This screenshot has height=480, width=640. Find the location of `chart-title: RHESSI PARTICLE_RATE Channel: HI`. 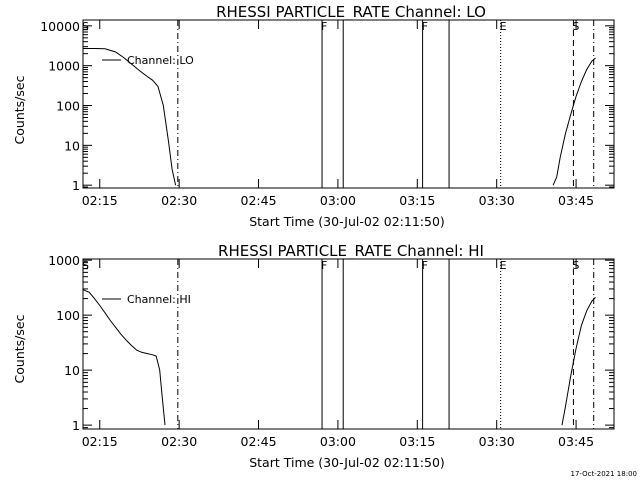

chart-title: RHESSI PARTICLE_RATE Channel: HI is located at coordinates (351, 251).